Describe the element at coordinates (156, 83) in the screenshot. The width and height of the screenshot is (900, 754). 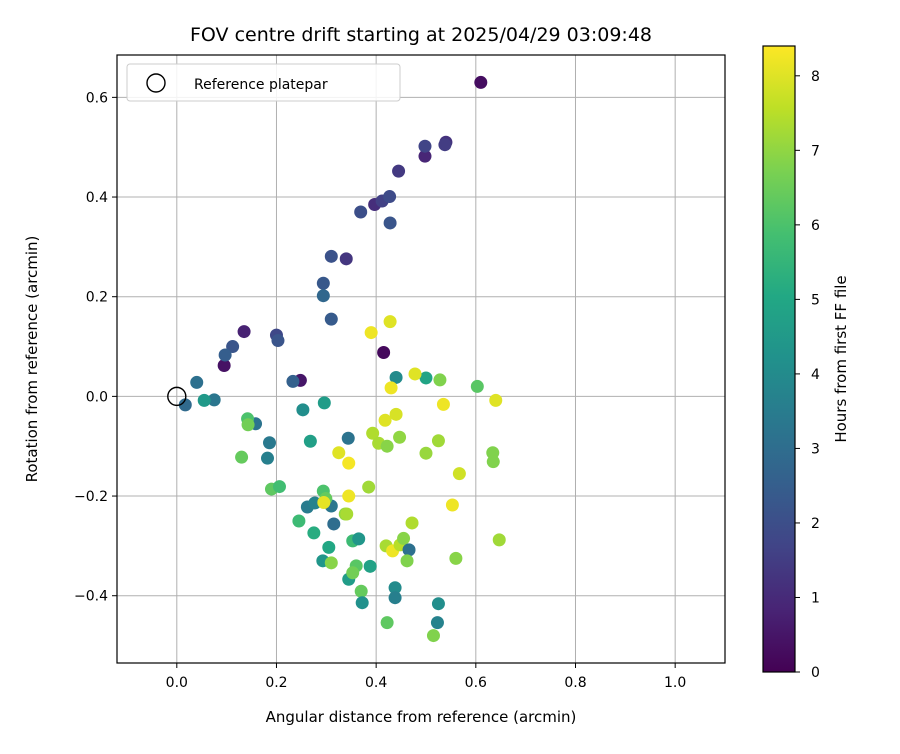
I see `legend-marker-icon` at that location.